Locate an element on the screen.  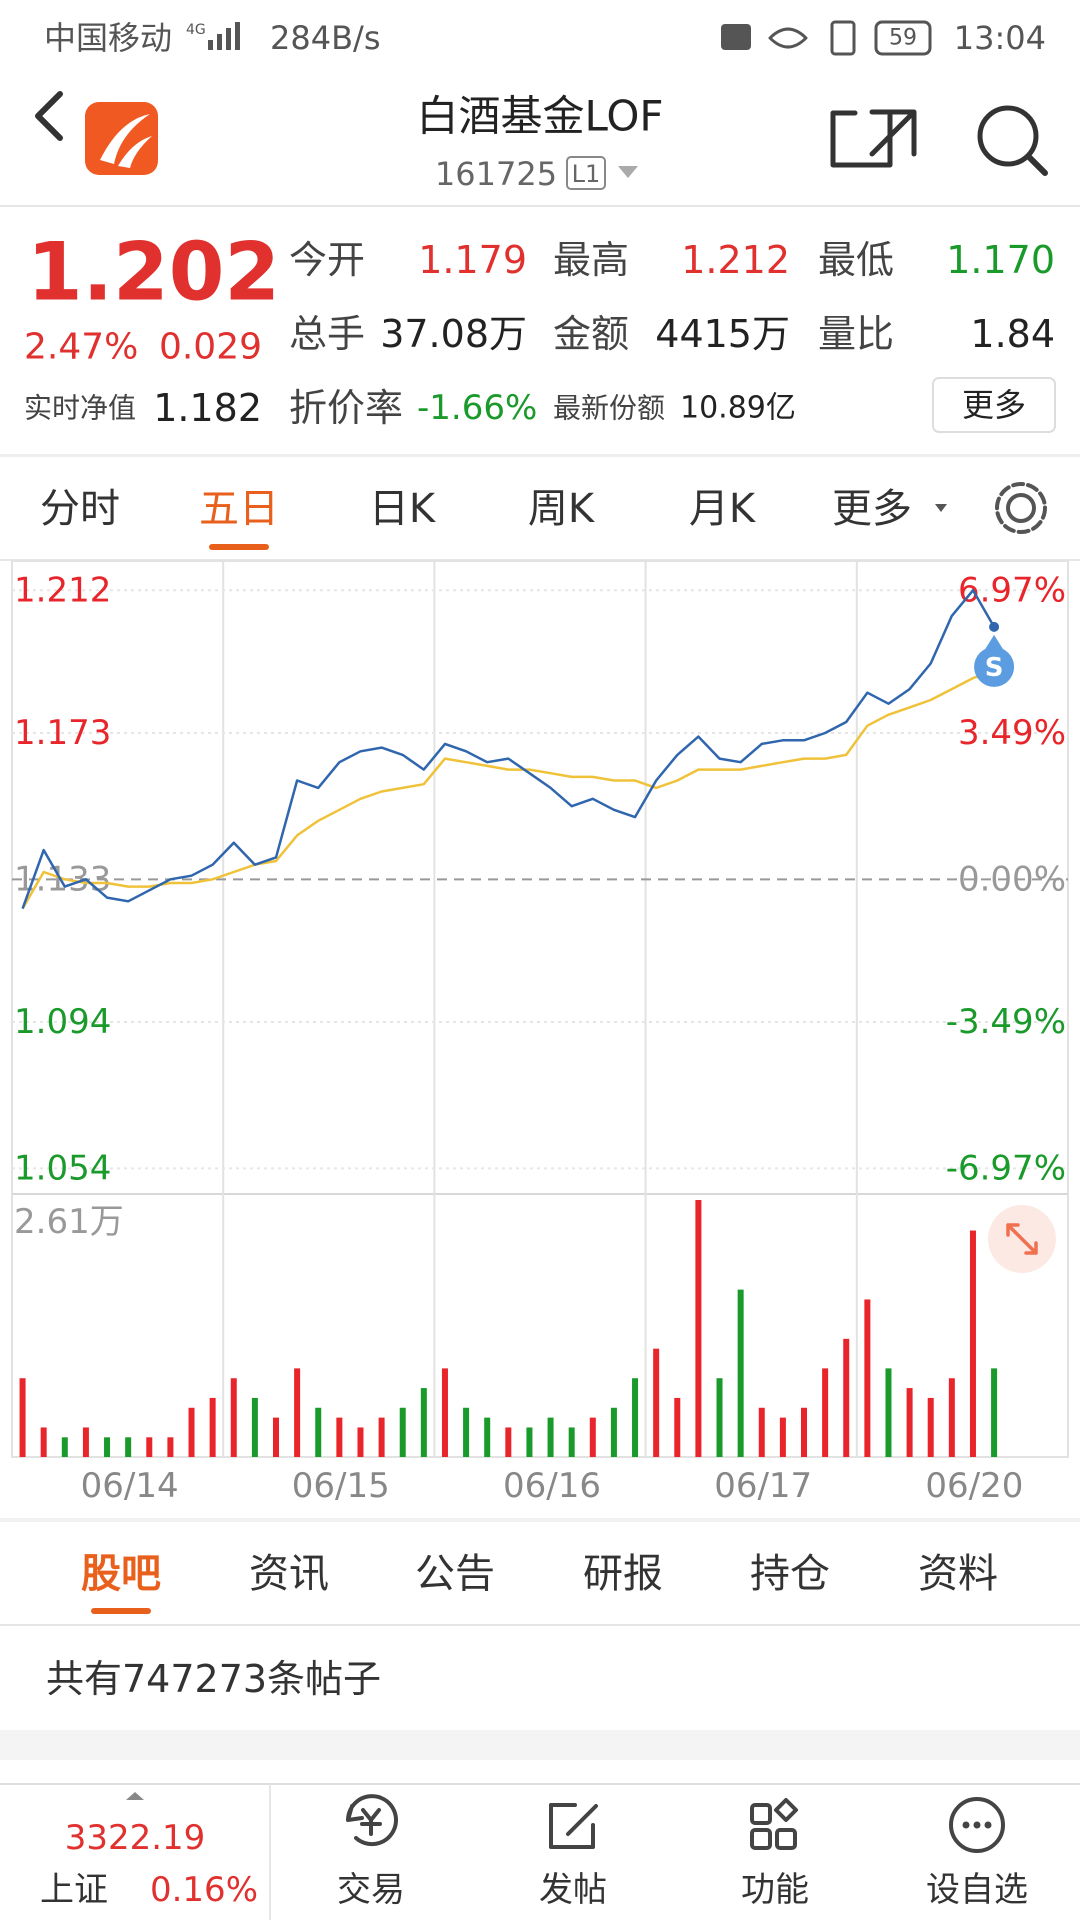
dropdown-arrow is located at coordinates (628, 172).